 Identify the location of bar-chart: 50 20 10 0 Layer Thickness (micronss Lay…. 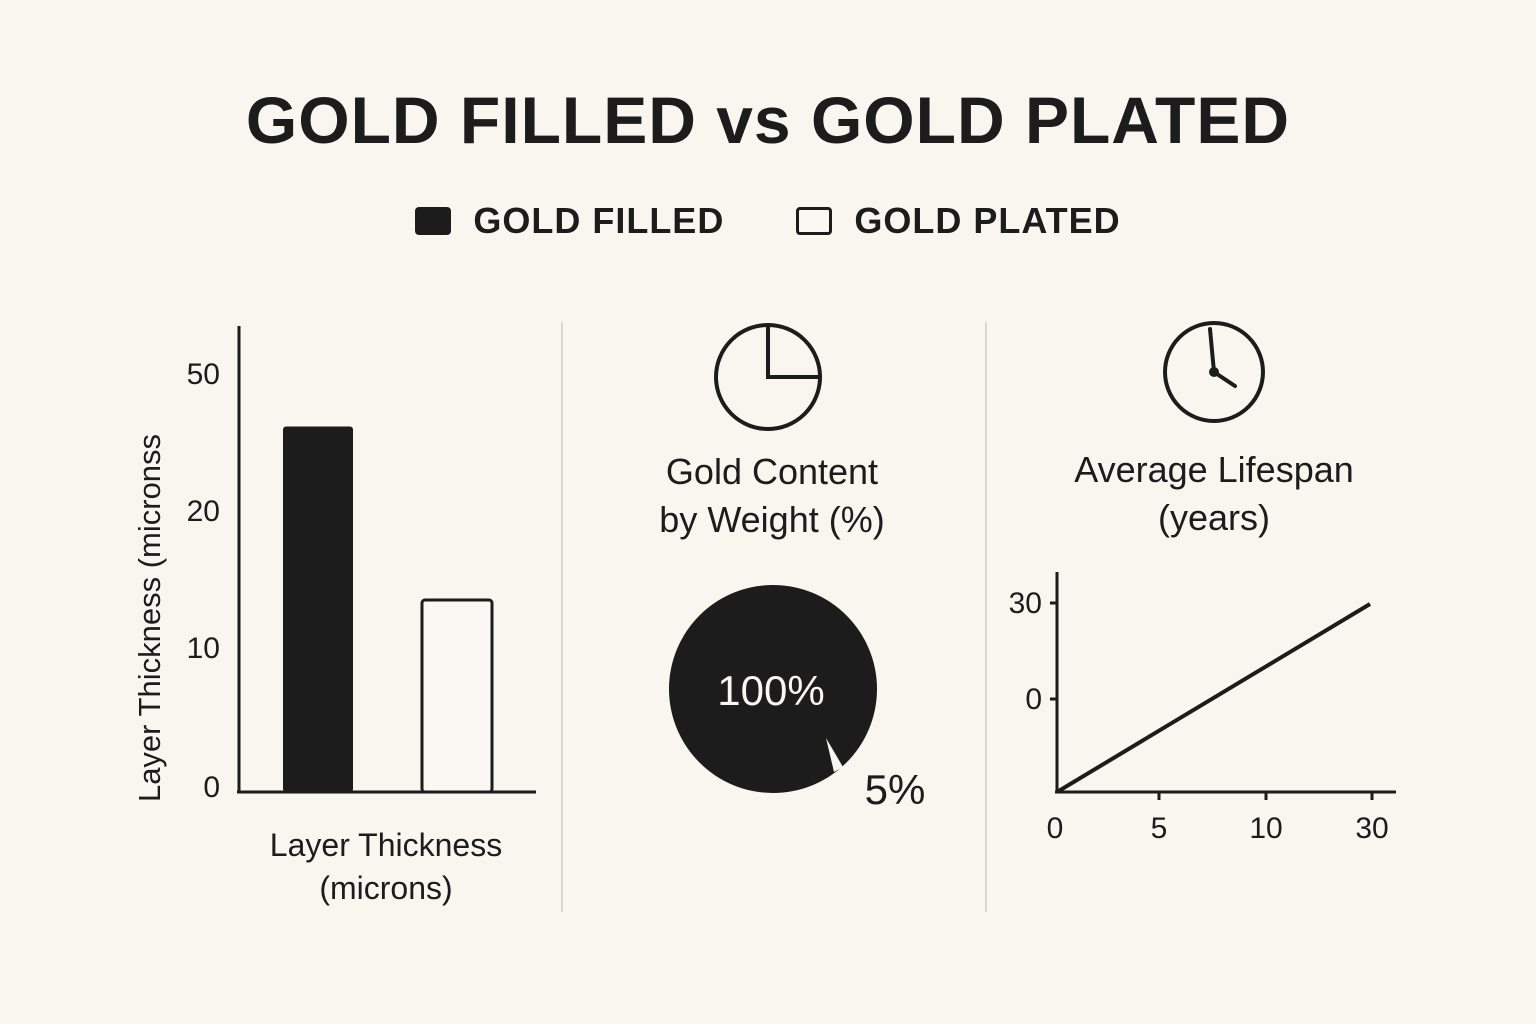
(334, 616).